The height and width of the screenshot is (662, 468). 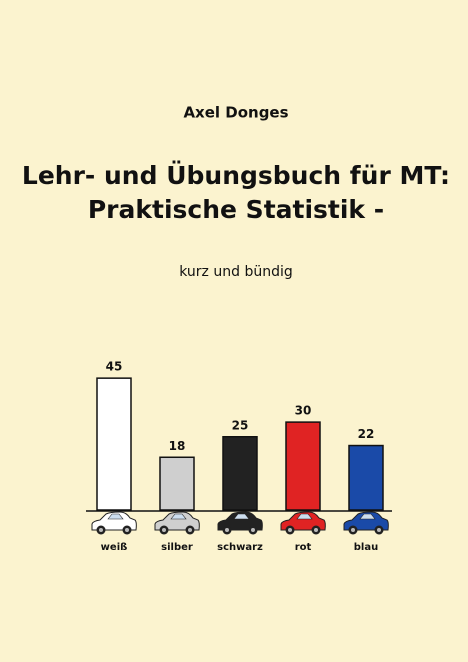 What do you see at coordinates (177, 547) in the screenshot?
I see `category-label: silber` at bounding box center [177, 547].